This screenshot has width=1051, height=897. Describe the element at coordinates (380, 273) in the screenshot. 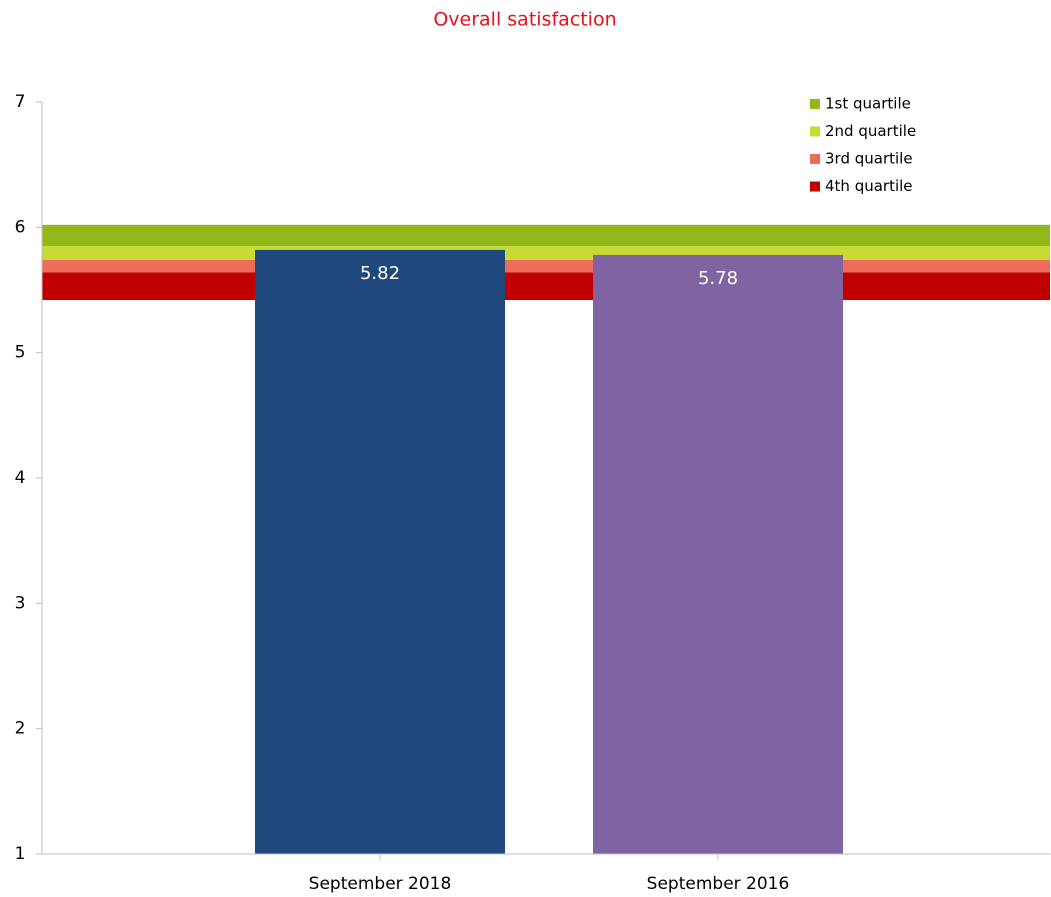

I see `value-label: 5.82` at that location.